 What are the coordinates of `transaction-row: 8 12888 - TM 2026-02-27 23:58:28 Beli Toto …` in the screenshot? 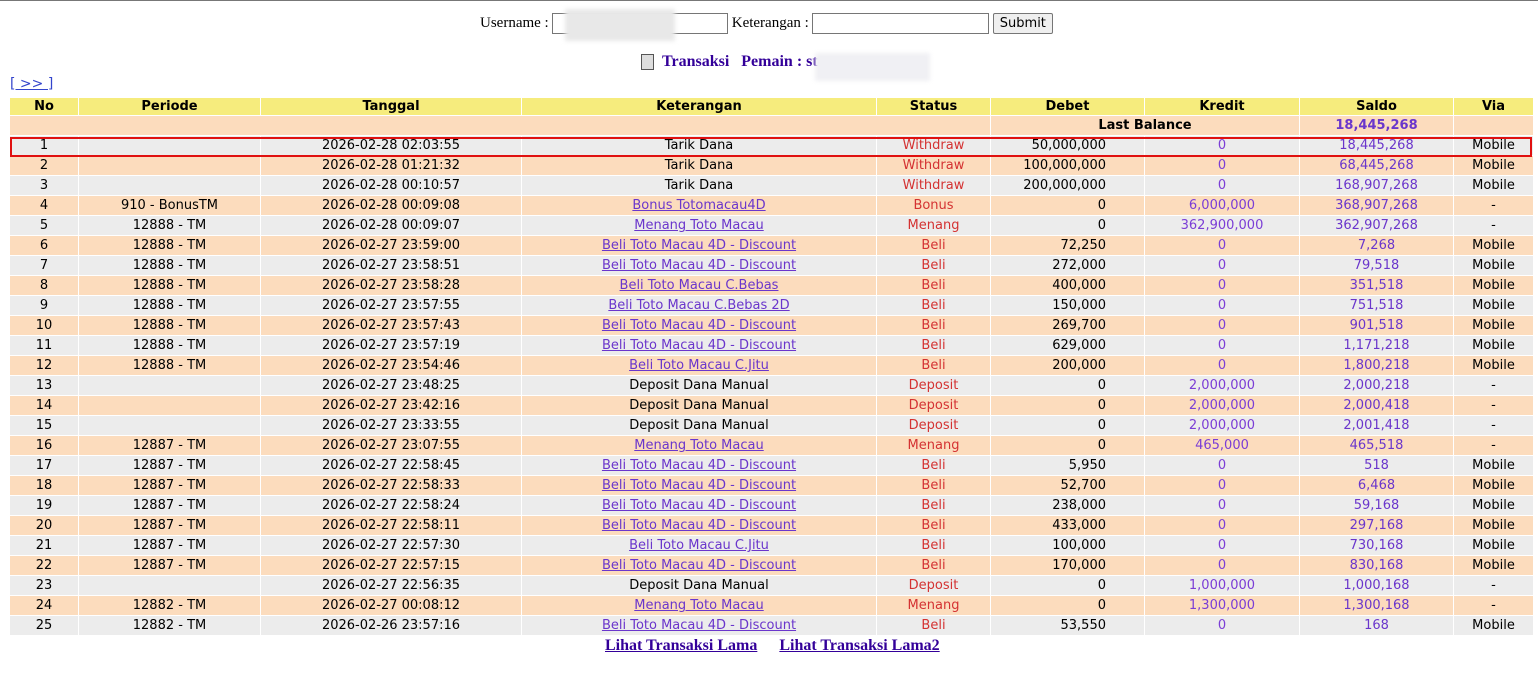 It's located at (771, 285).